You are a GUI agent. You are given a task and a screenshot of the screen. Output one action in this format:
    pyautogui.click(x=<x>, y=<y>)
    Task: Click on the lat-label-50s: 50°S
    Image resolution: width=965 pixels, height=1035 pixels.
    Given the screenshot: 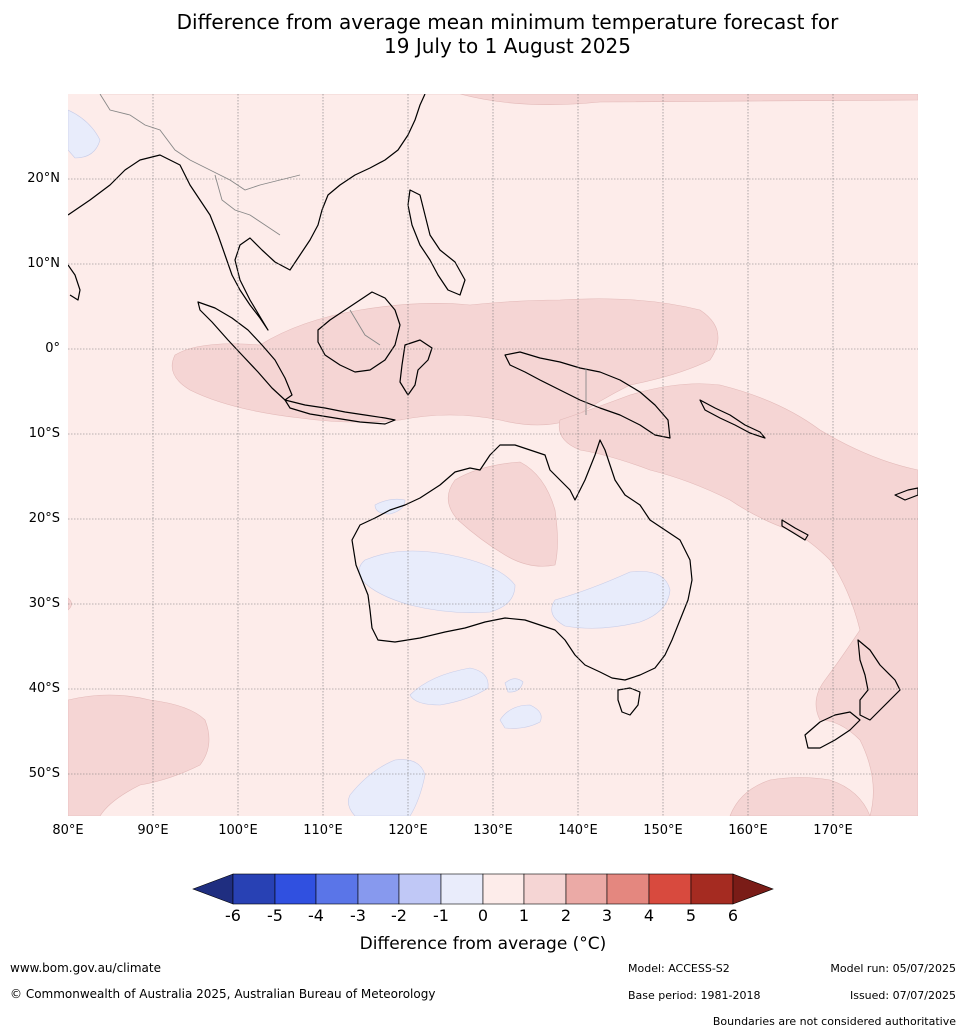 What is the action you would take?
    pyautogui.click(x=44, y=773)
    